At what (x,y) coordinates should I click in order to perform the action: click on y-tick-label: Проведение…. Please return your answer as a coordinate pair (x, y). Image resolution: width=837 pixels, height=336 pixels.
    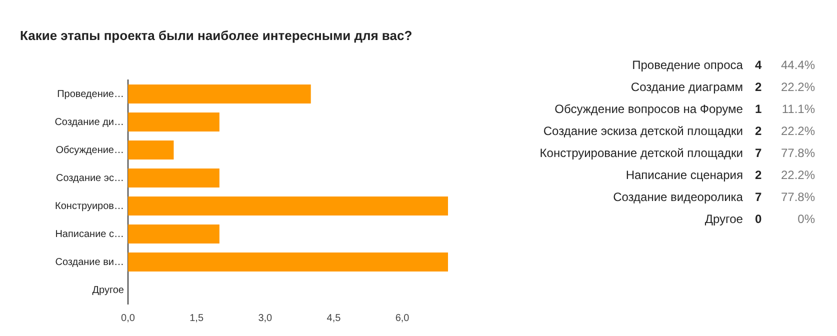
    Looking at the image, I should click on (90, 94).